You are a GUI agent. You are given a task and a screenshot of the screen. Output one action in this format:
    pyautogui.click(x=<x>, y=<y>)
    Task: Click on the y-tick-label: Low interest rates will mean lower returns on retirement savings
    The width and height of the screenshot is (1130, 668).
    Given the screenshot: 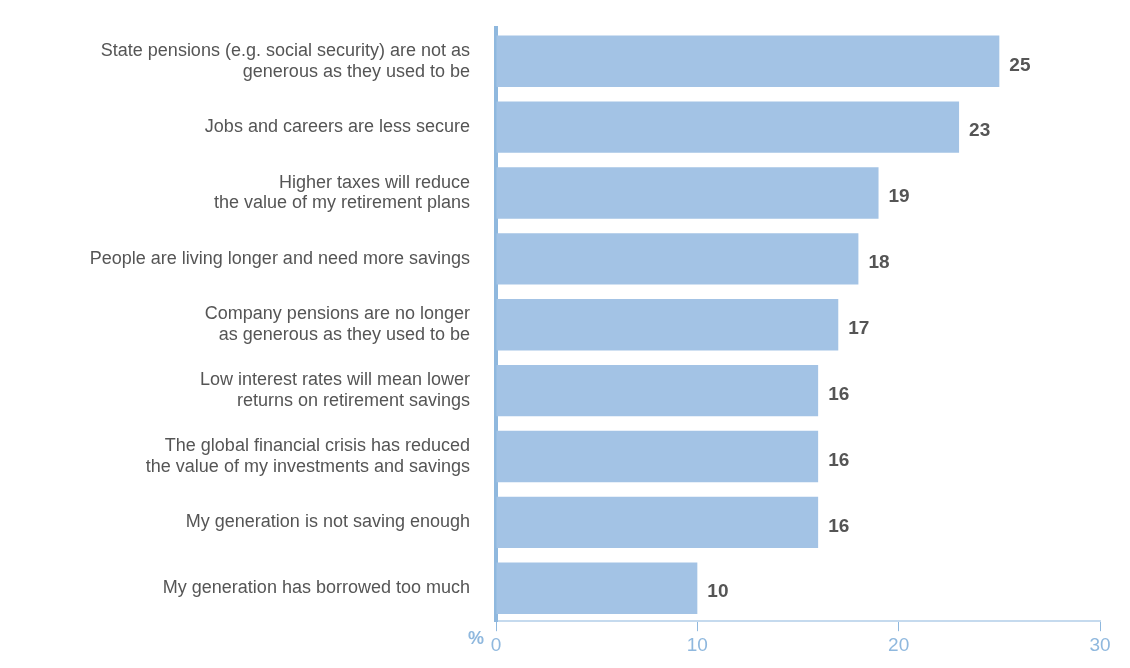 What is the action you would take?
    pyautogui.click(x=334, y=389)
    